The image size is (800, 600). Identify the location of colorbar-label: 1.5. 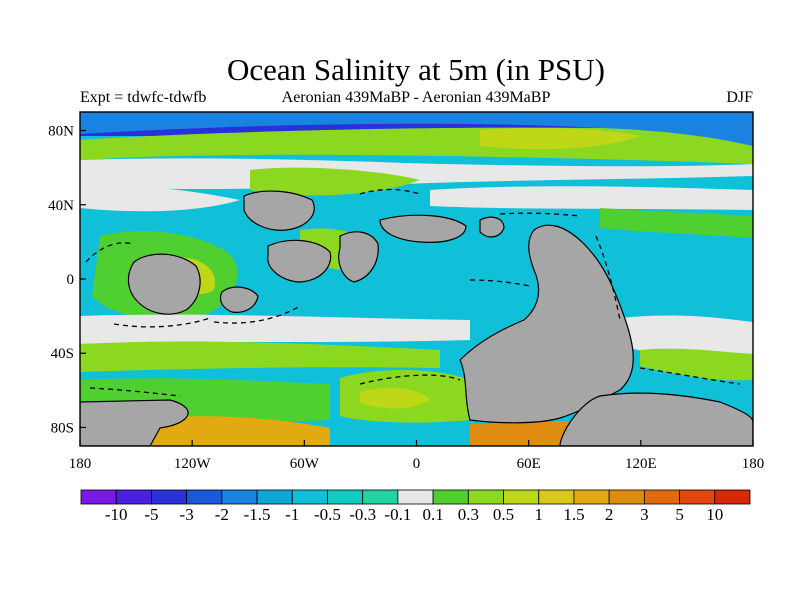
(574, 514).